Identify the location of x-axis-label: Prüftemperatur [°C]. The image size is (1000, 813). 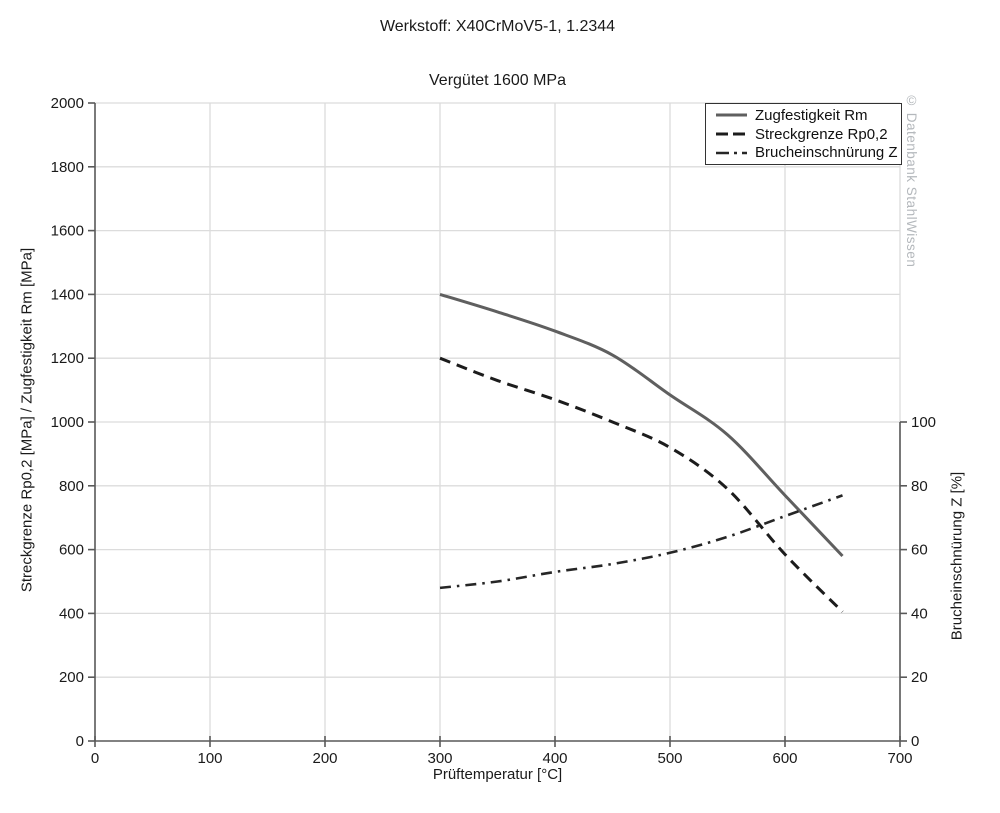
(497, 774).